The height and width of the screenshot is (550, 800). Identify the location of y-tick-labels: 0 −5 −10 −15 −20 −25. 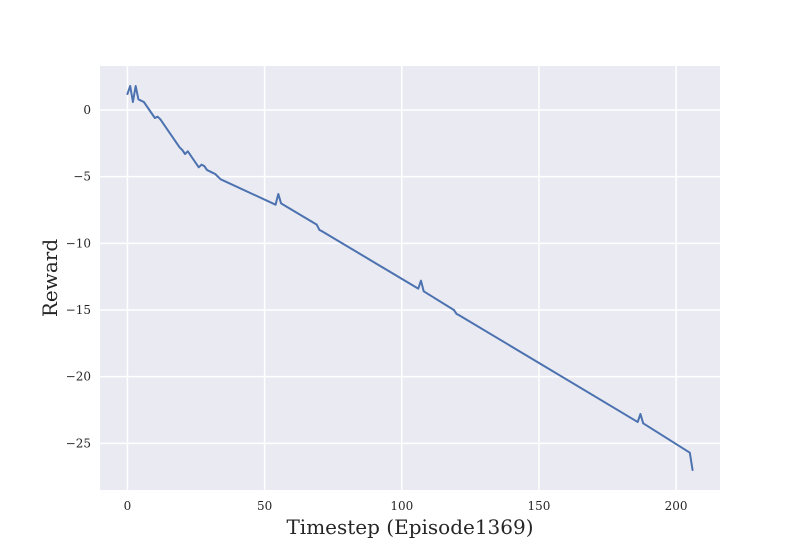
(78, 276).